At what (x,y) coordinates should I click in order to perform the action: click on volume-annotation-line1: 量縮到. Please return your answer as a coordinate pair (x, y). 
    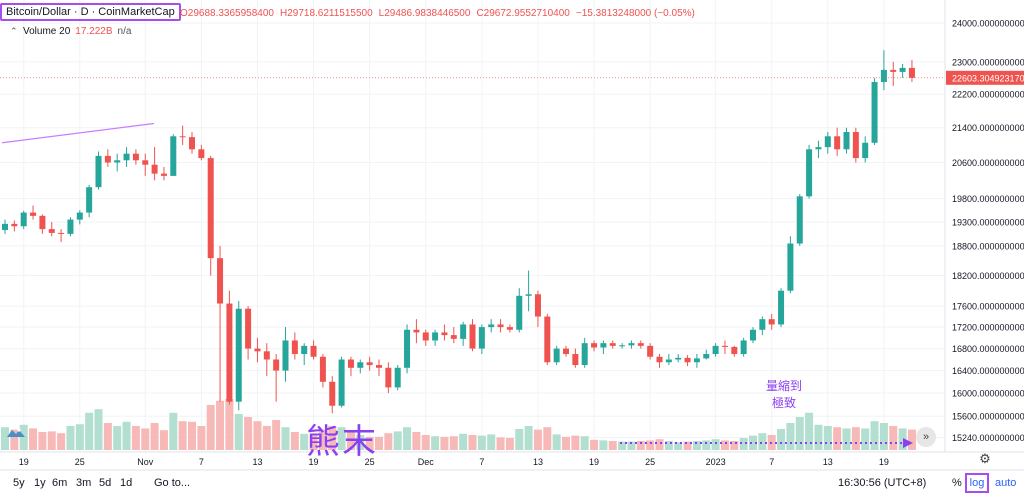
    Looking at the image, I should click on (783, 386).